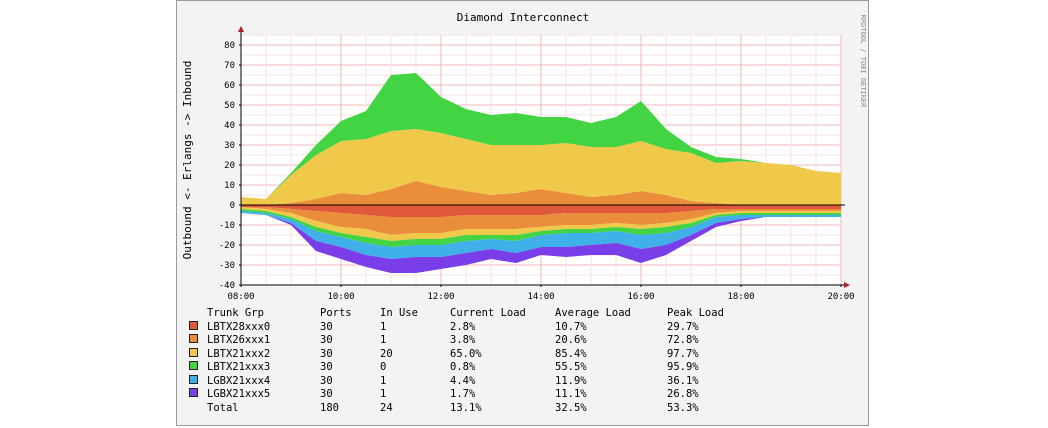  I want to click on y-tick-label: 0, so click(232, 206).